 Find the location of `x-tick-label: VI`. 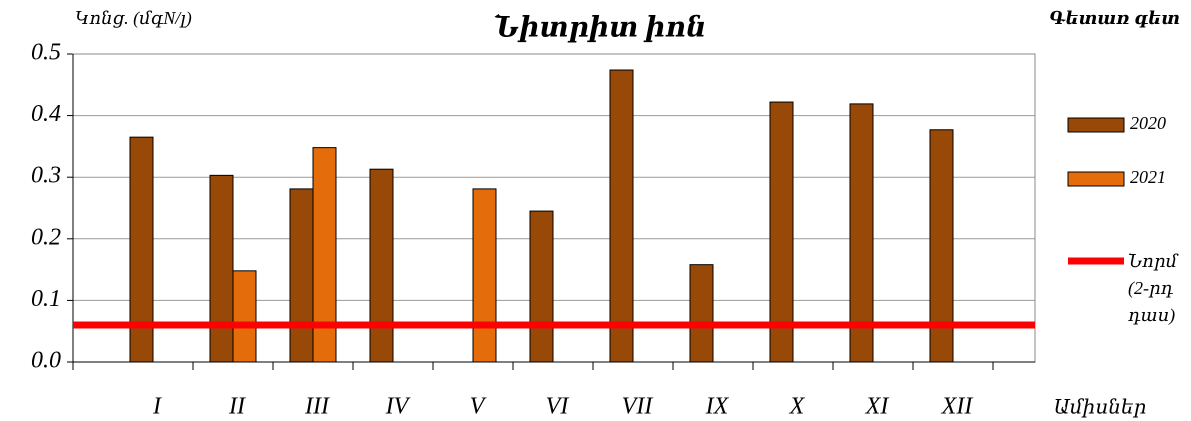

x-tick-label: VI is located at coordinates (558, 407).